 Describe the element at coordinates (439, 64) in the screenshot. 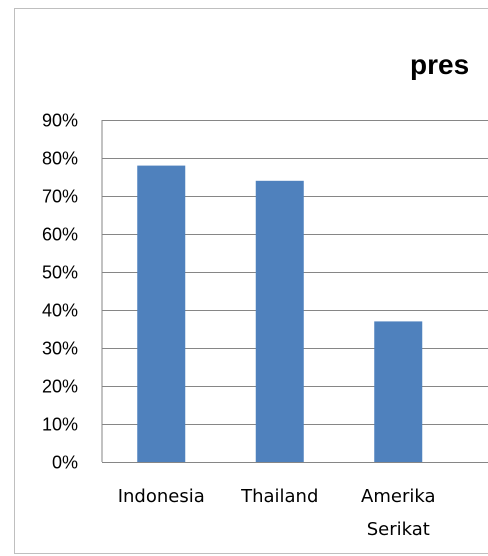

I see `chart-title: pres` at that location.